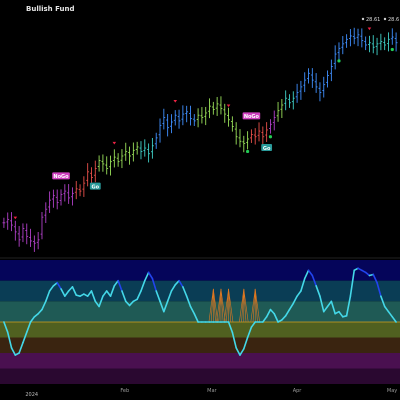  What do you see at coordinates (298, 391) in the screenshot?
I see `x-tick-label: Apr` at bounding box center [298, 391].